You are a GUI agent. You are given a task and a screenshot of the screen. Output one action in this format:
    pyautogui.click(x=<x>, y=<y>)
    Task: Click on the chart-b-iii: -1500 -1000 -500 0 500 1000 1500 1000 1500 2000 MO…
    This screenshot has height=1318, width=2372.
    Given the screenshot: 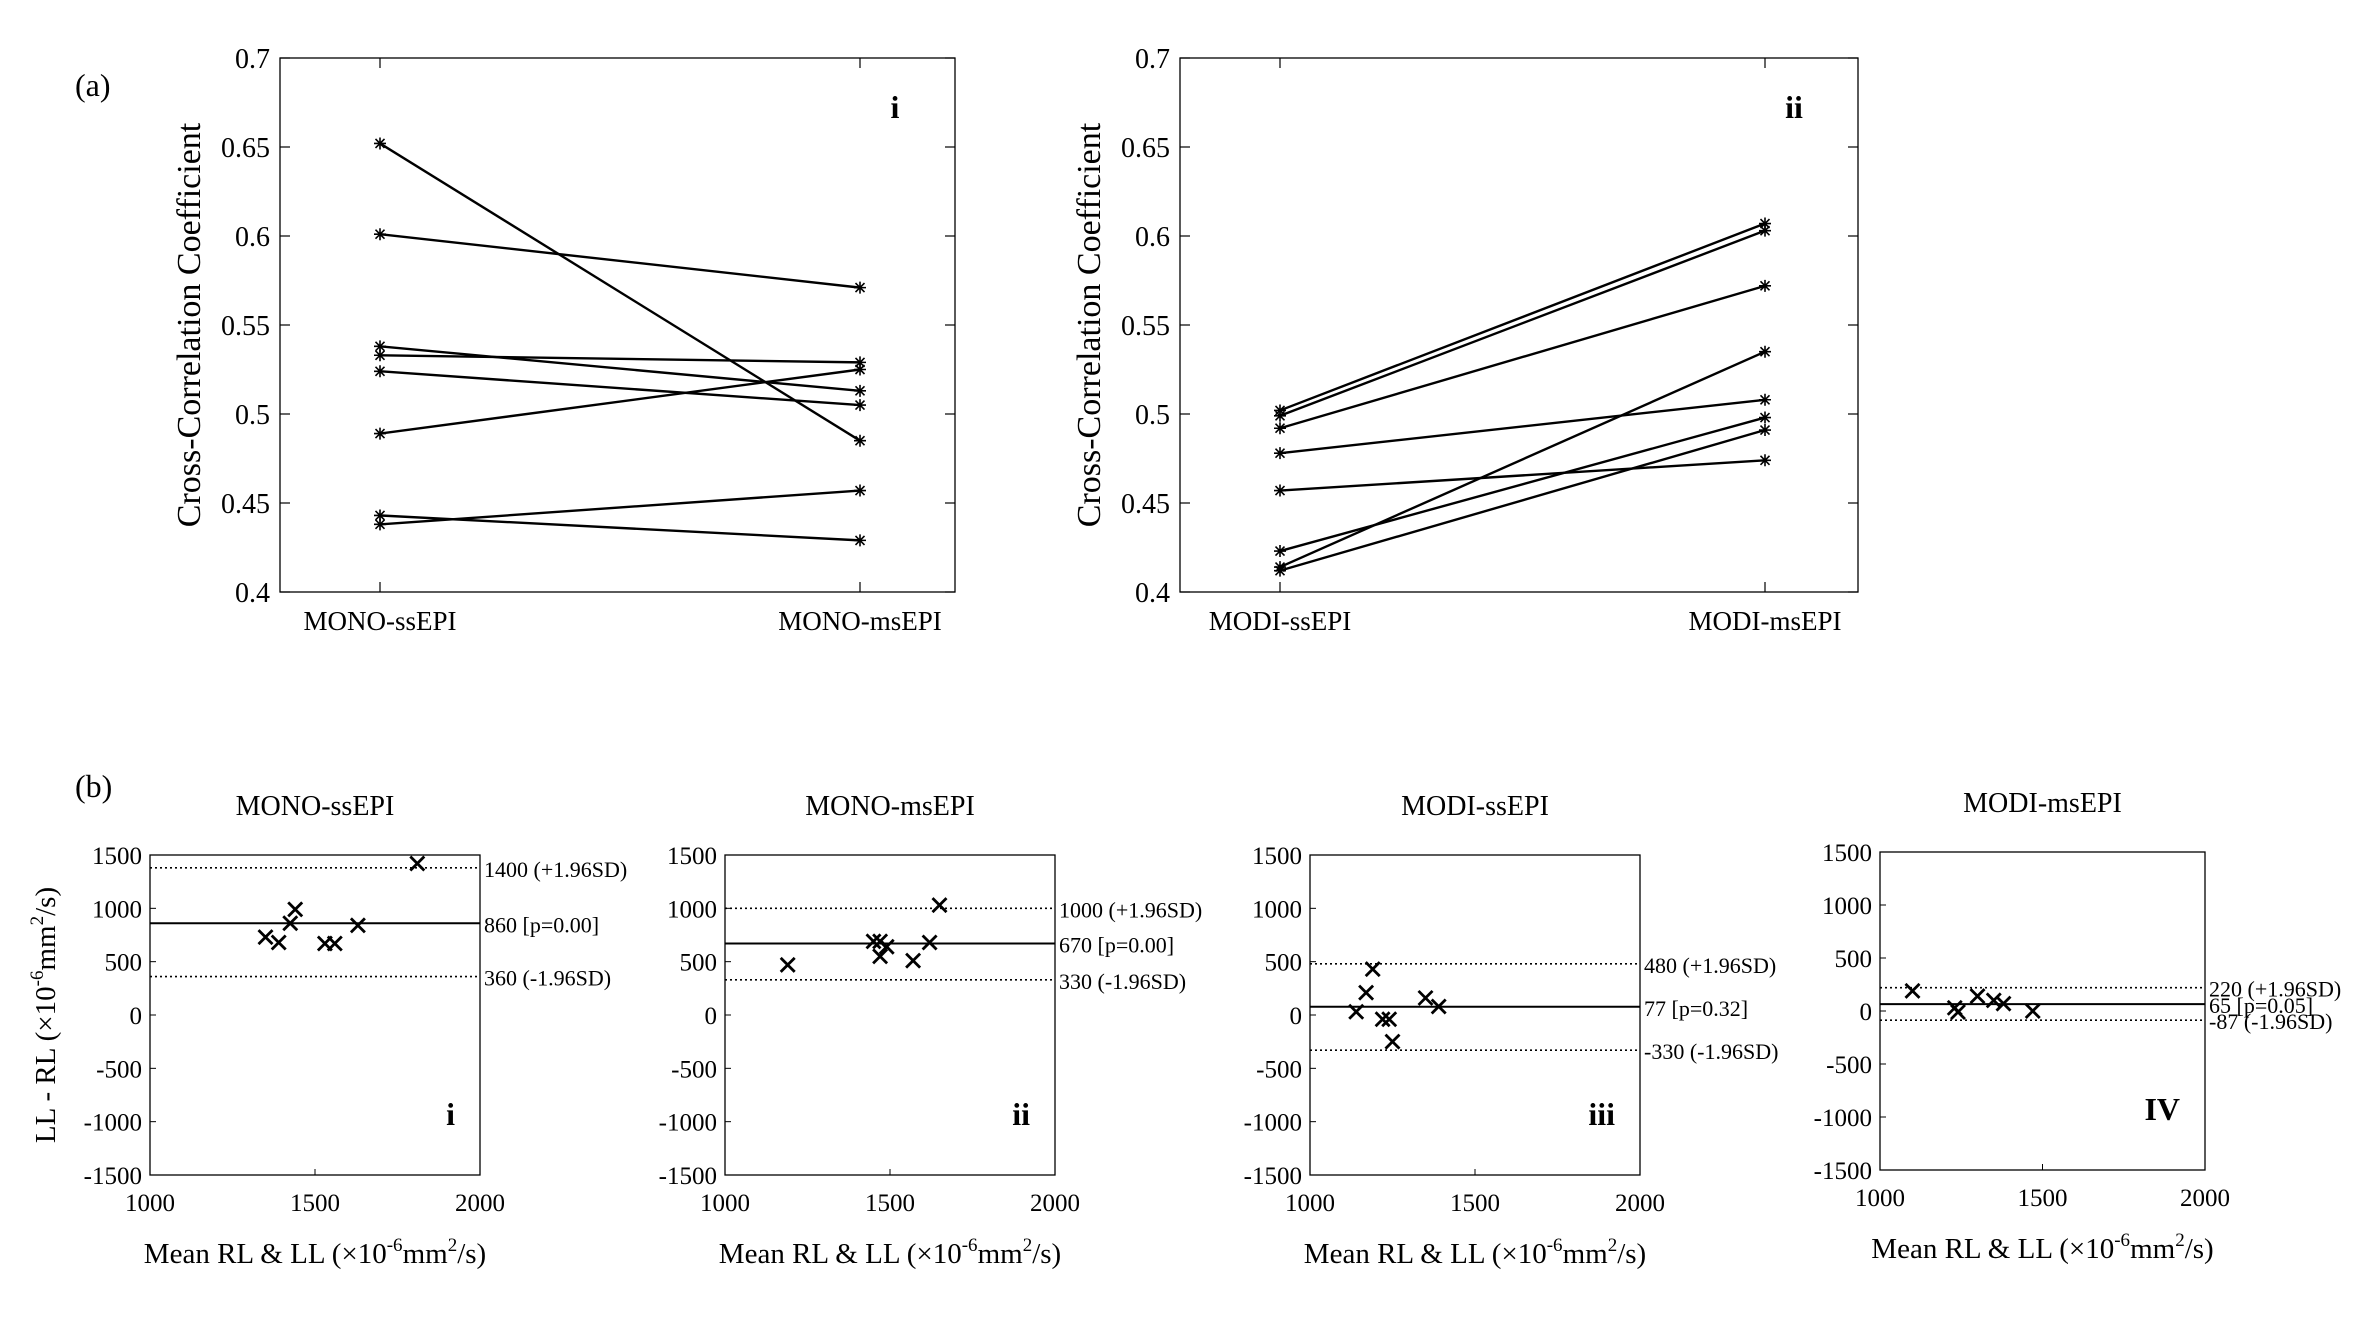 What is the action you would take?
    pyautogui.click(x=1511, y=1030)
    